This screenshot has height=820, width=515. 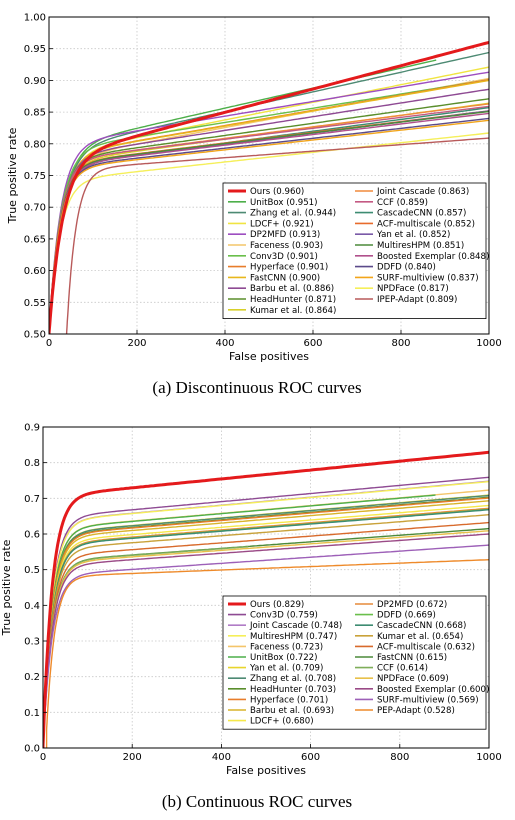 What do you see at coordinates (413, 289) in the screenshot?
I see `legend-entry: NPDFace (0.817)` at bounding box center [413, 289].